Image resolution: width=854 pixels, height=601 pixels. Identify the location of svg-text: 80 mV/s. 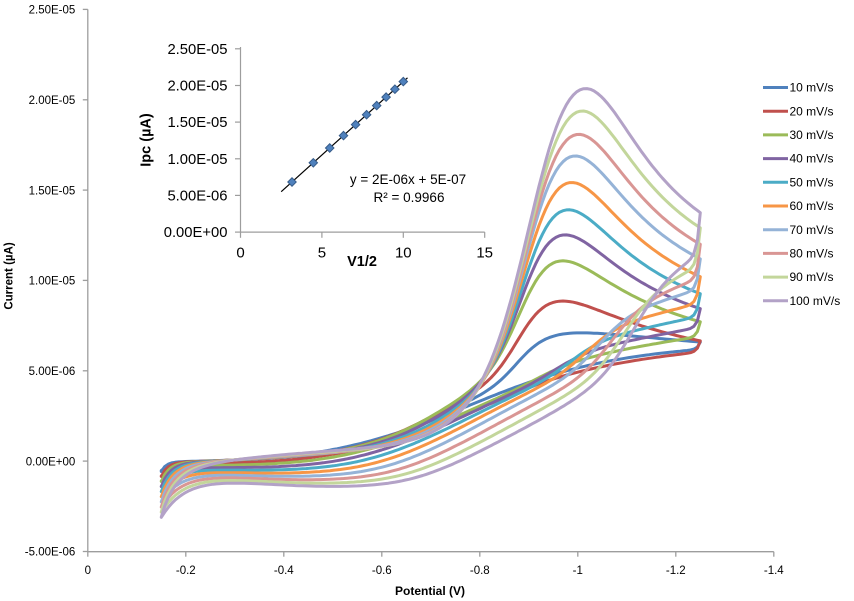
(812, 254).